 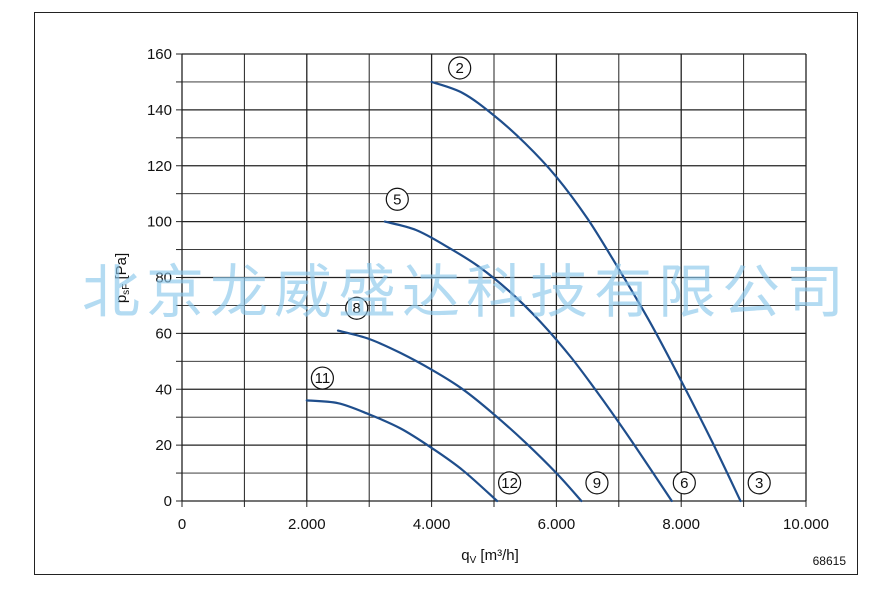 I want to click on curve-annotation: 3, so click(x=759, y=483).